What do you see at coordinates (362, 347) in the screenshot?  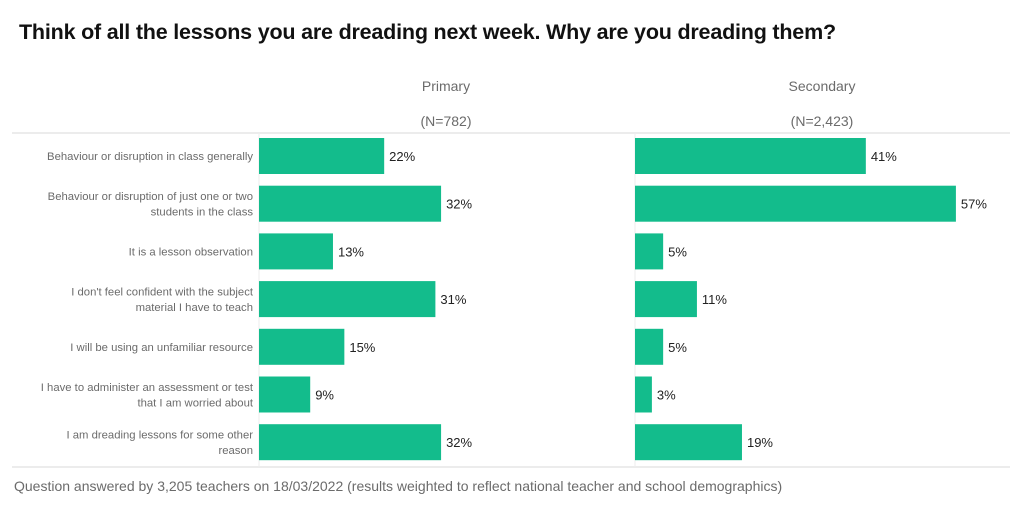 I see `primary-value-label: 15%` at bounding box center [362, 347].